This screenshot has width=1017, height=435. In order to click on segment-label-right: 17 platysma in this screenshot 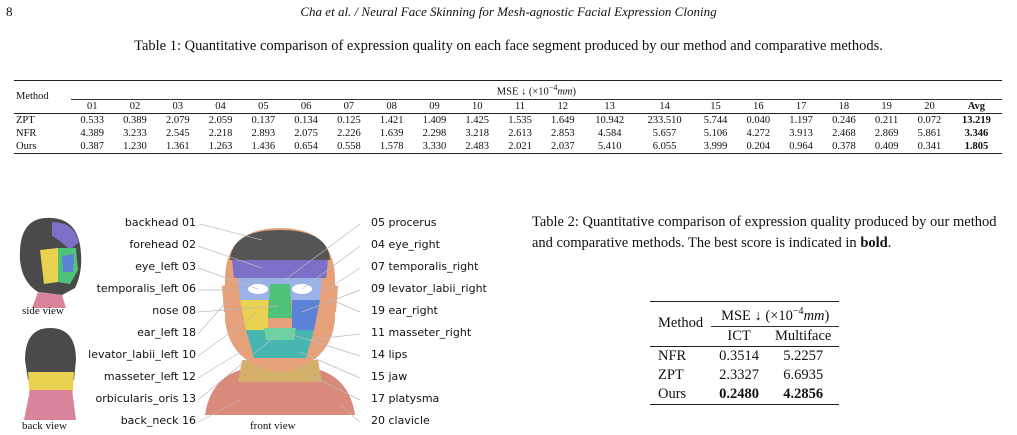, I will do `click(405, 398)`.